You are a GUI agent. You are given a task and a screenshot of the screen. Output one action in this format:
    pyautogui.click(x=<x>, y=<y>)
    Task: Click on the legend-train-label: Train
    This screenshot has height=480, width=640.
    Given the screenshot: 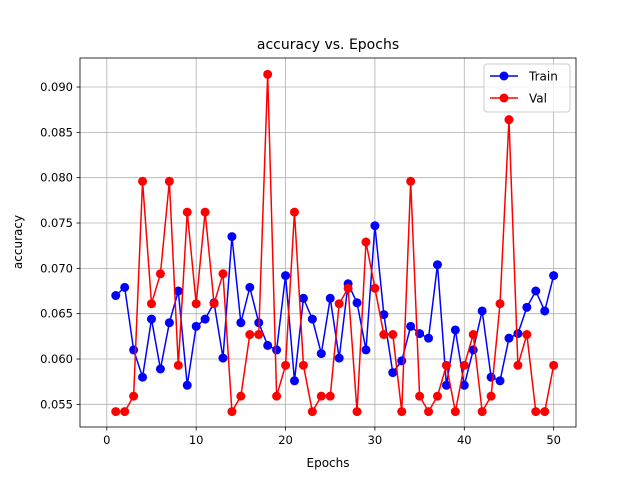 What is the action you would take?
    pyautogui.click(x=543, y=77)
    